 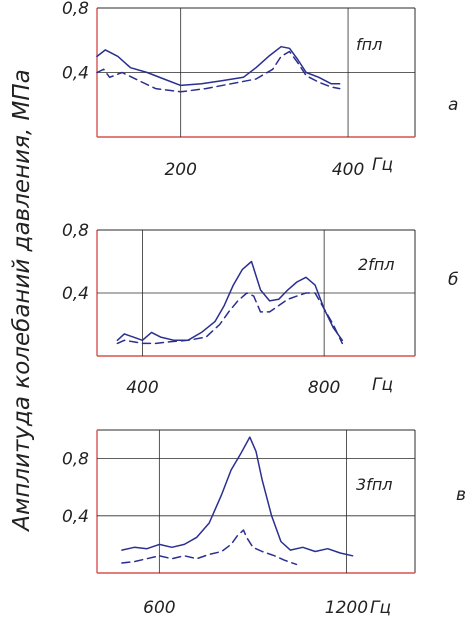 What do you see at coordinates (374, 484) in the screenshot?
I see `harmonic-annotation: 3fпл` at bounding box center [374, 484].